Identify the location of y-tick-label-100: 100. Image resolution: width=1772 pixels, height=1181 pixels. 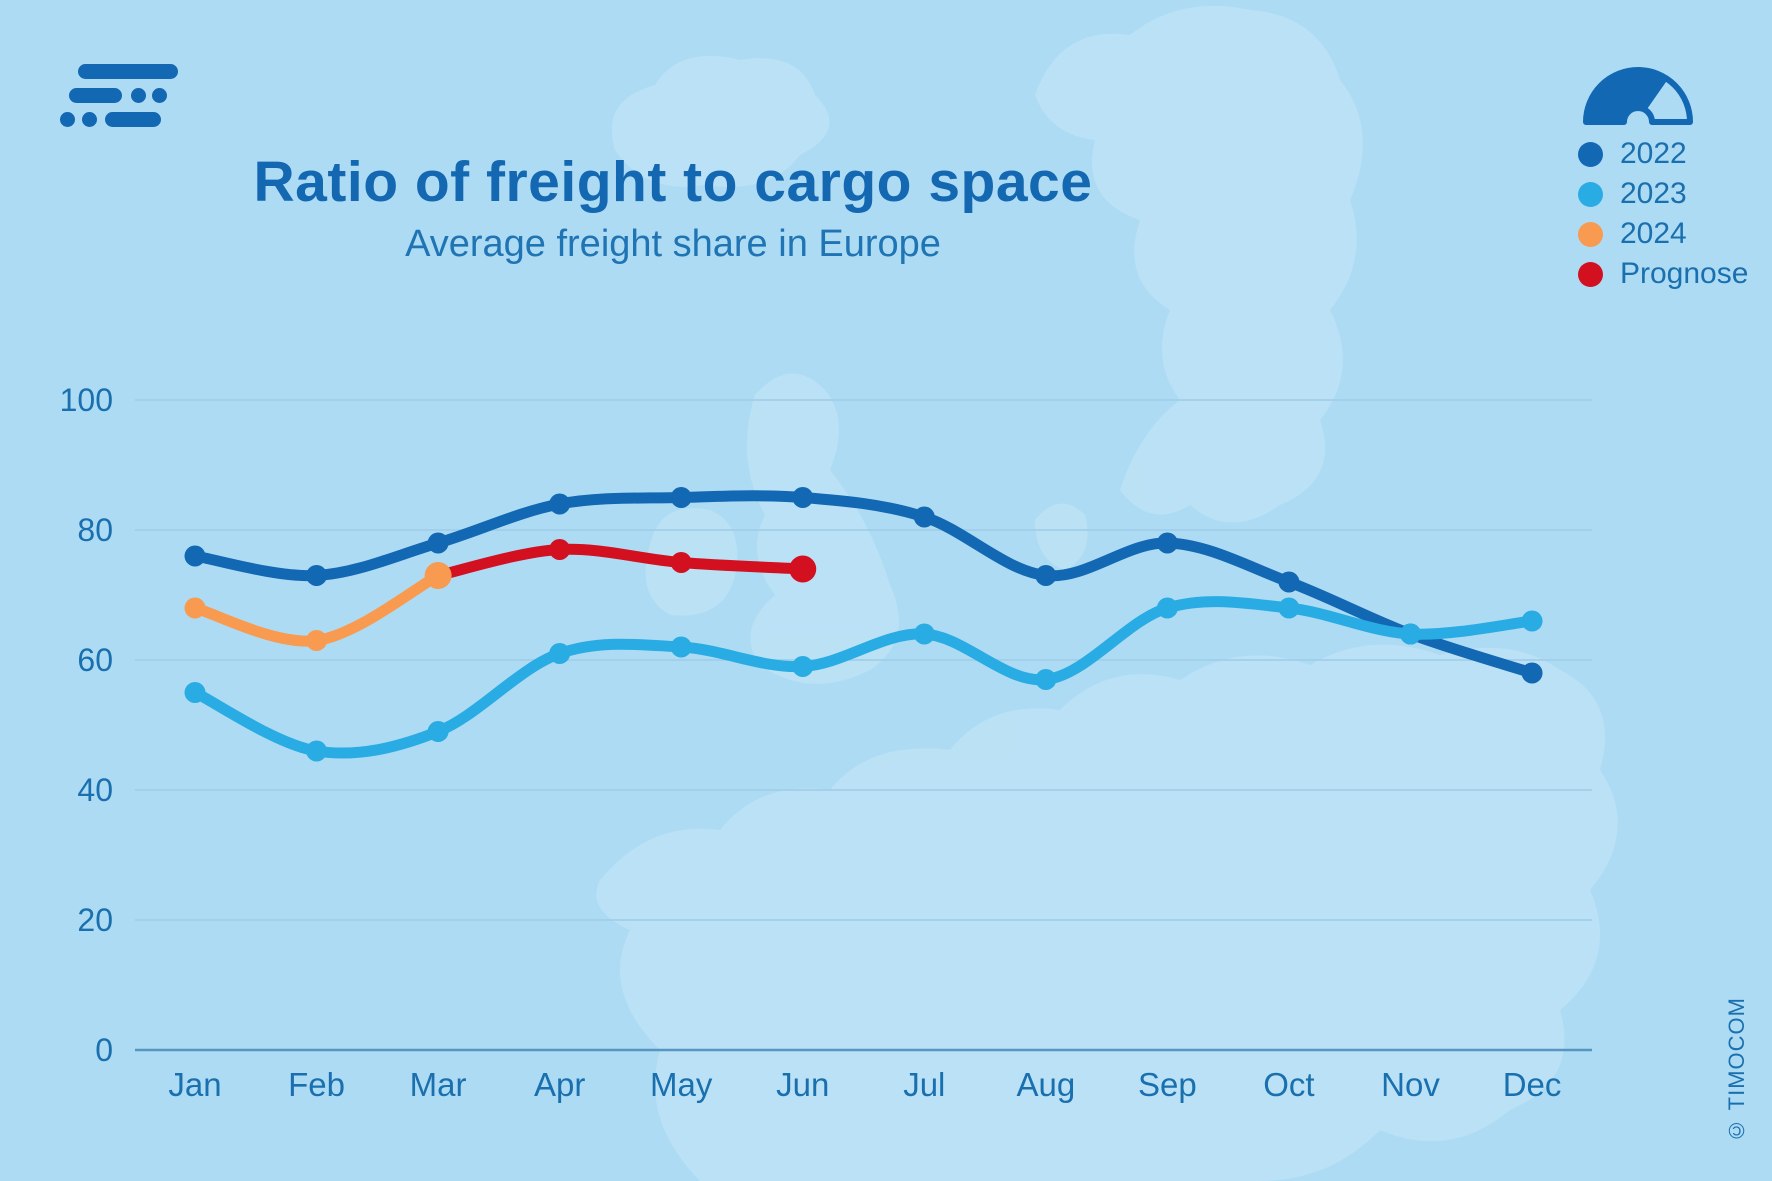
(86, 400).